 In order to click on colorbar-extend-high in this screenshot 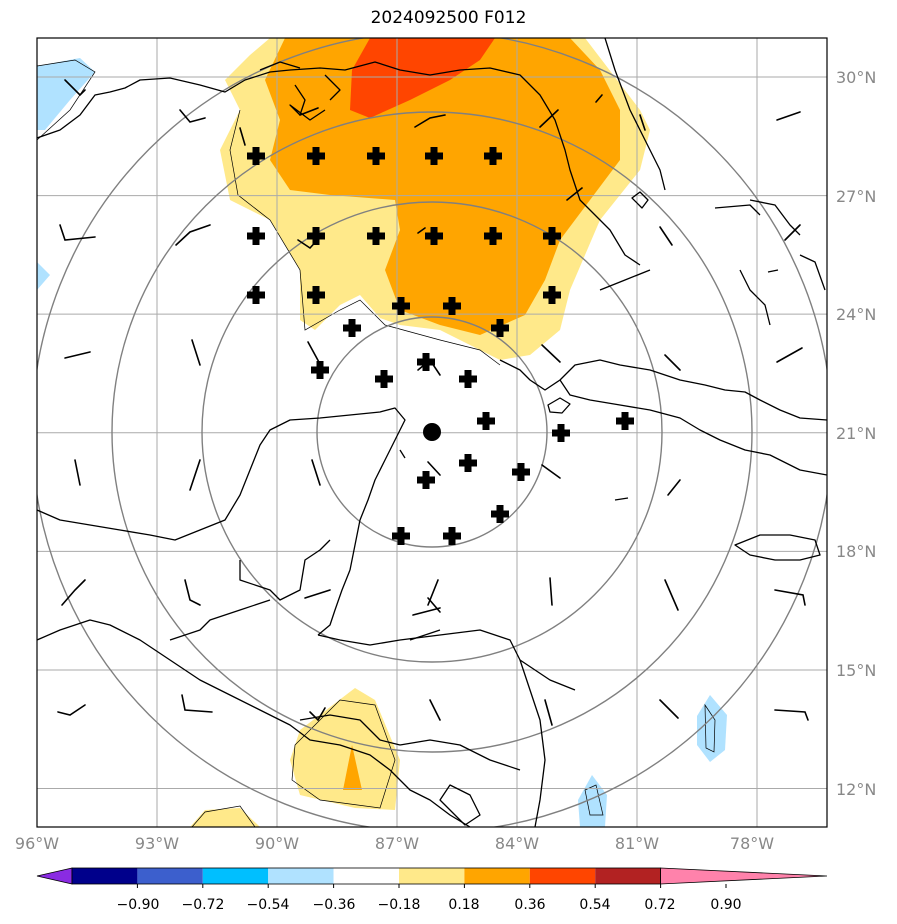, I will do `click(744, 876)`.